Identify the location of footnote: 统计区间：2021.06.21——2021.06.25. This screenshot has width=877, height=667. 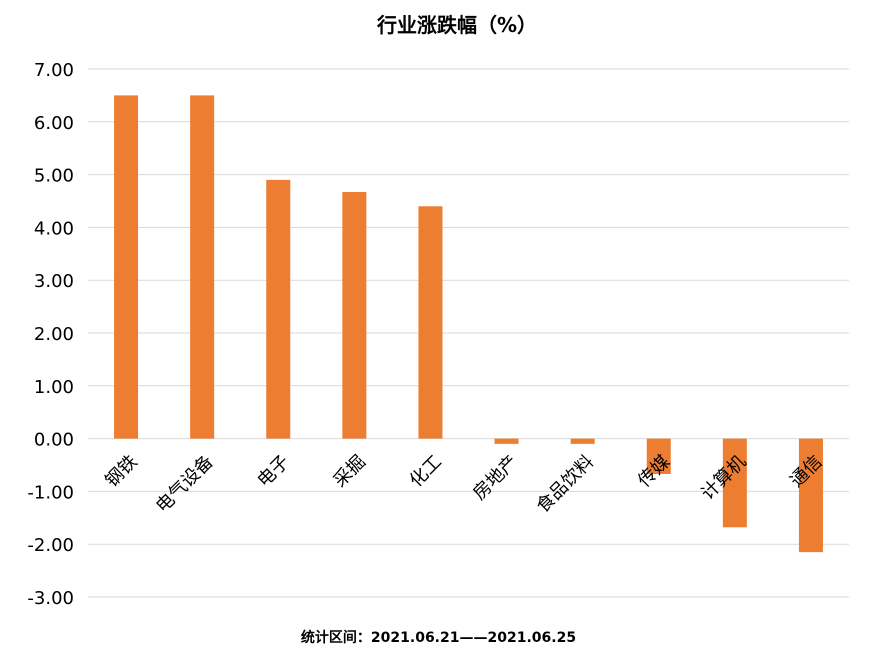
(438, 638).